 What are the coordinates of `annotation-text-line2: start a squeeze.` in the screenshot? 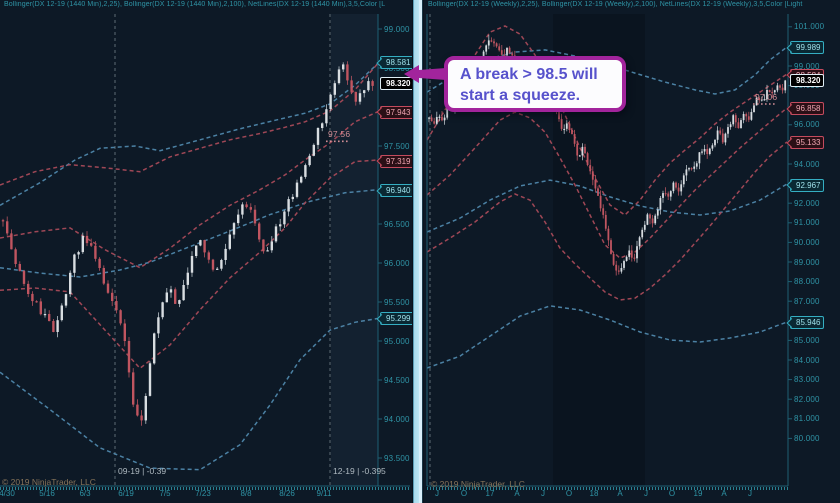 It's located at (520, 95).